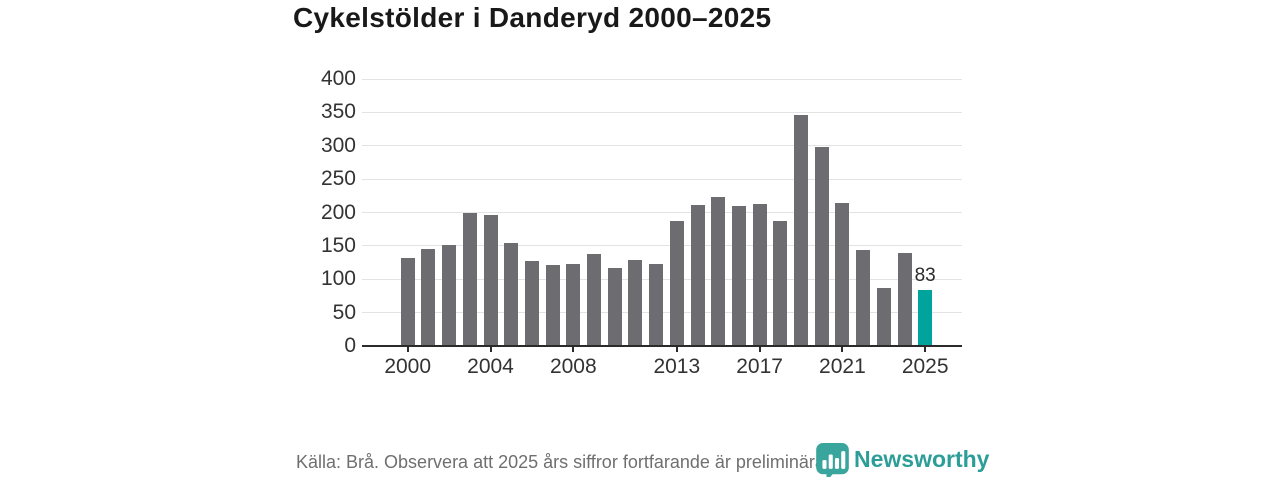 Image resolution: width=1280 pixels, height=480 pixels. What do you see at coordinates (428, 296) in the screenshot?
I see `bar-2001` at bounding box center [428, 296].